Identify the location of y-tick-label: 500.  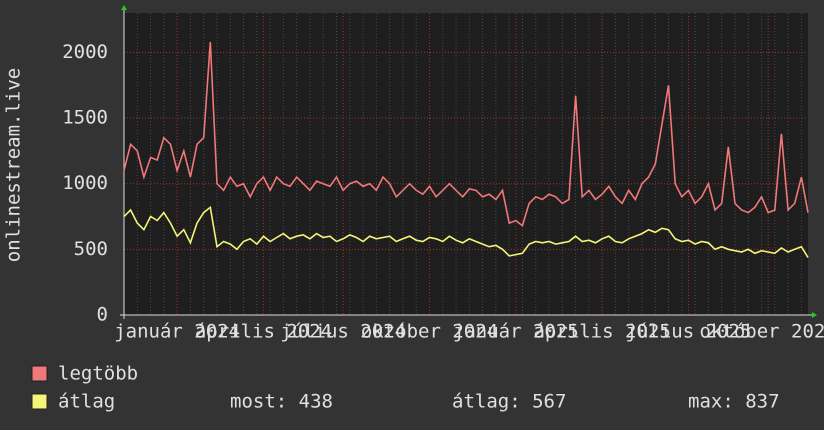
(91, 249).